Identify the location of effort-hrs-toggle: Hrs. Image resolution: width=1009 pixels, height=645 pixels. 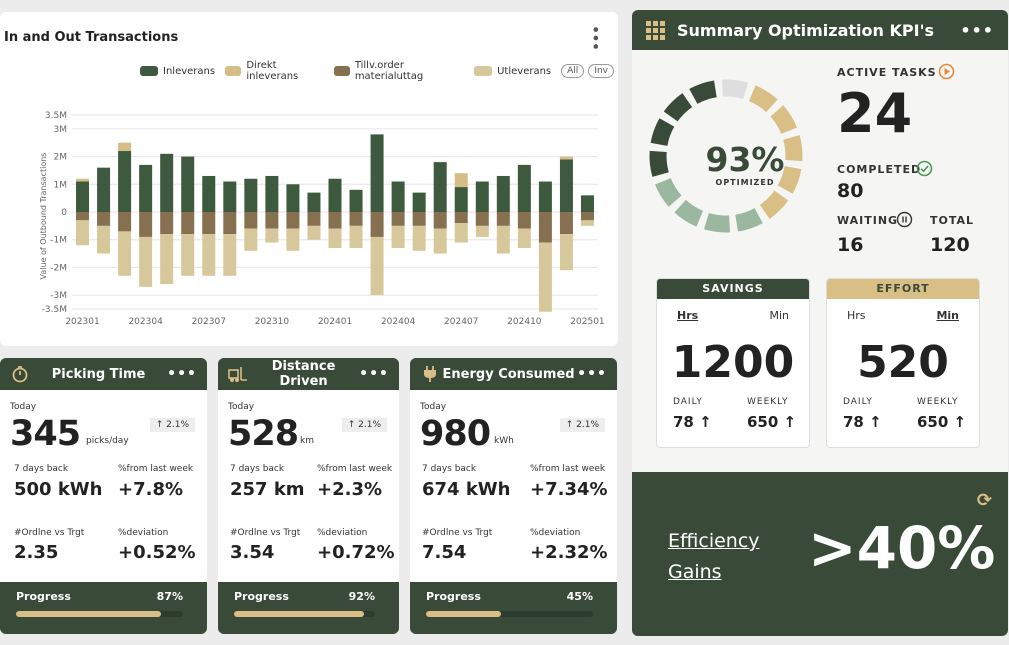
(856, 315).